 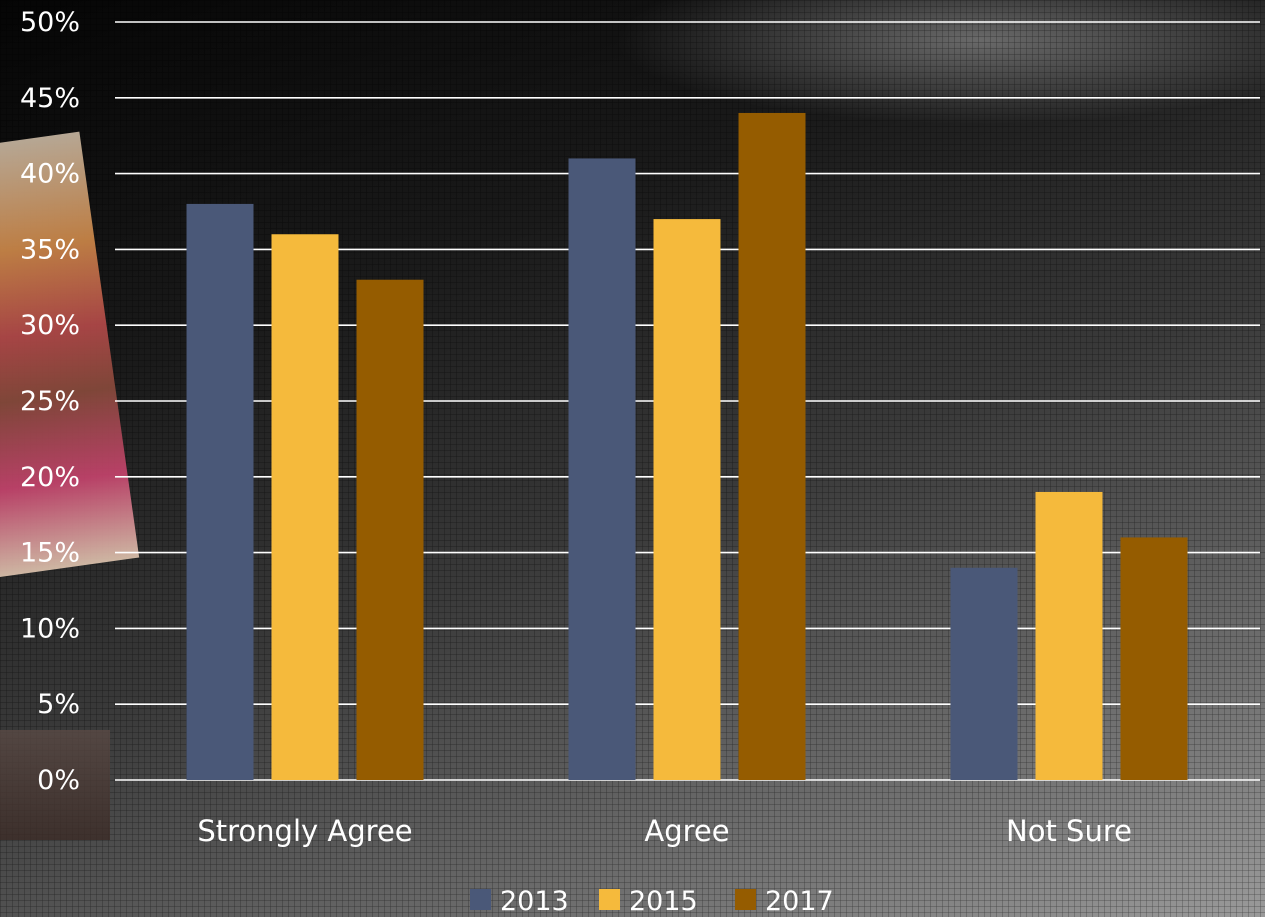 What do you see at coordinates (687, 499) in the screenshot?
I see `bar-2015-agree` at bounding box center [687, 499].